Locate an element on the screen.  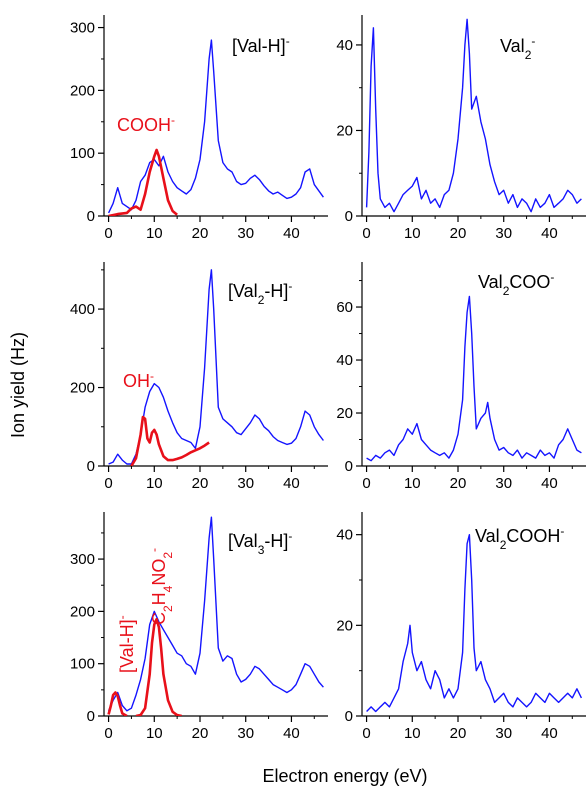
panel-a: 0 10 20 30 40 0 100 200 300 COOH- [Val-H]- is located at coordinates (199, 128).